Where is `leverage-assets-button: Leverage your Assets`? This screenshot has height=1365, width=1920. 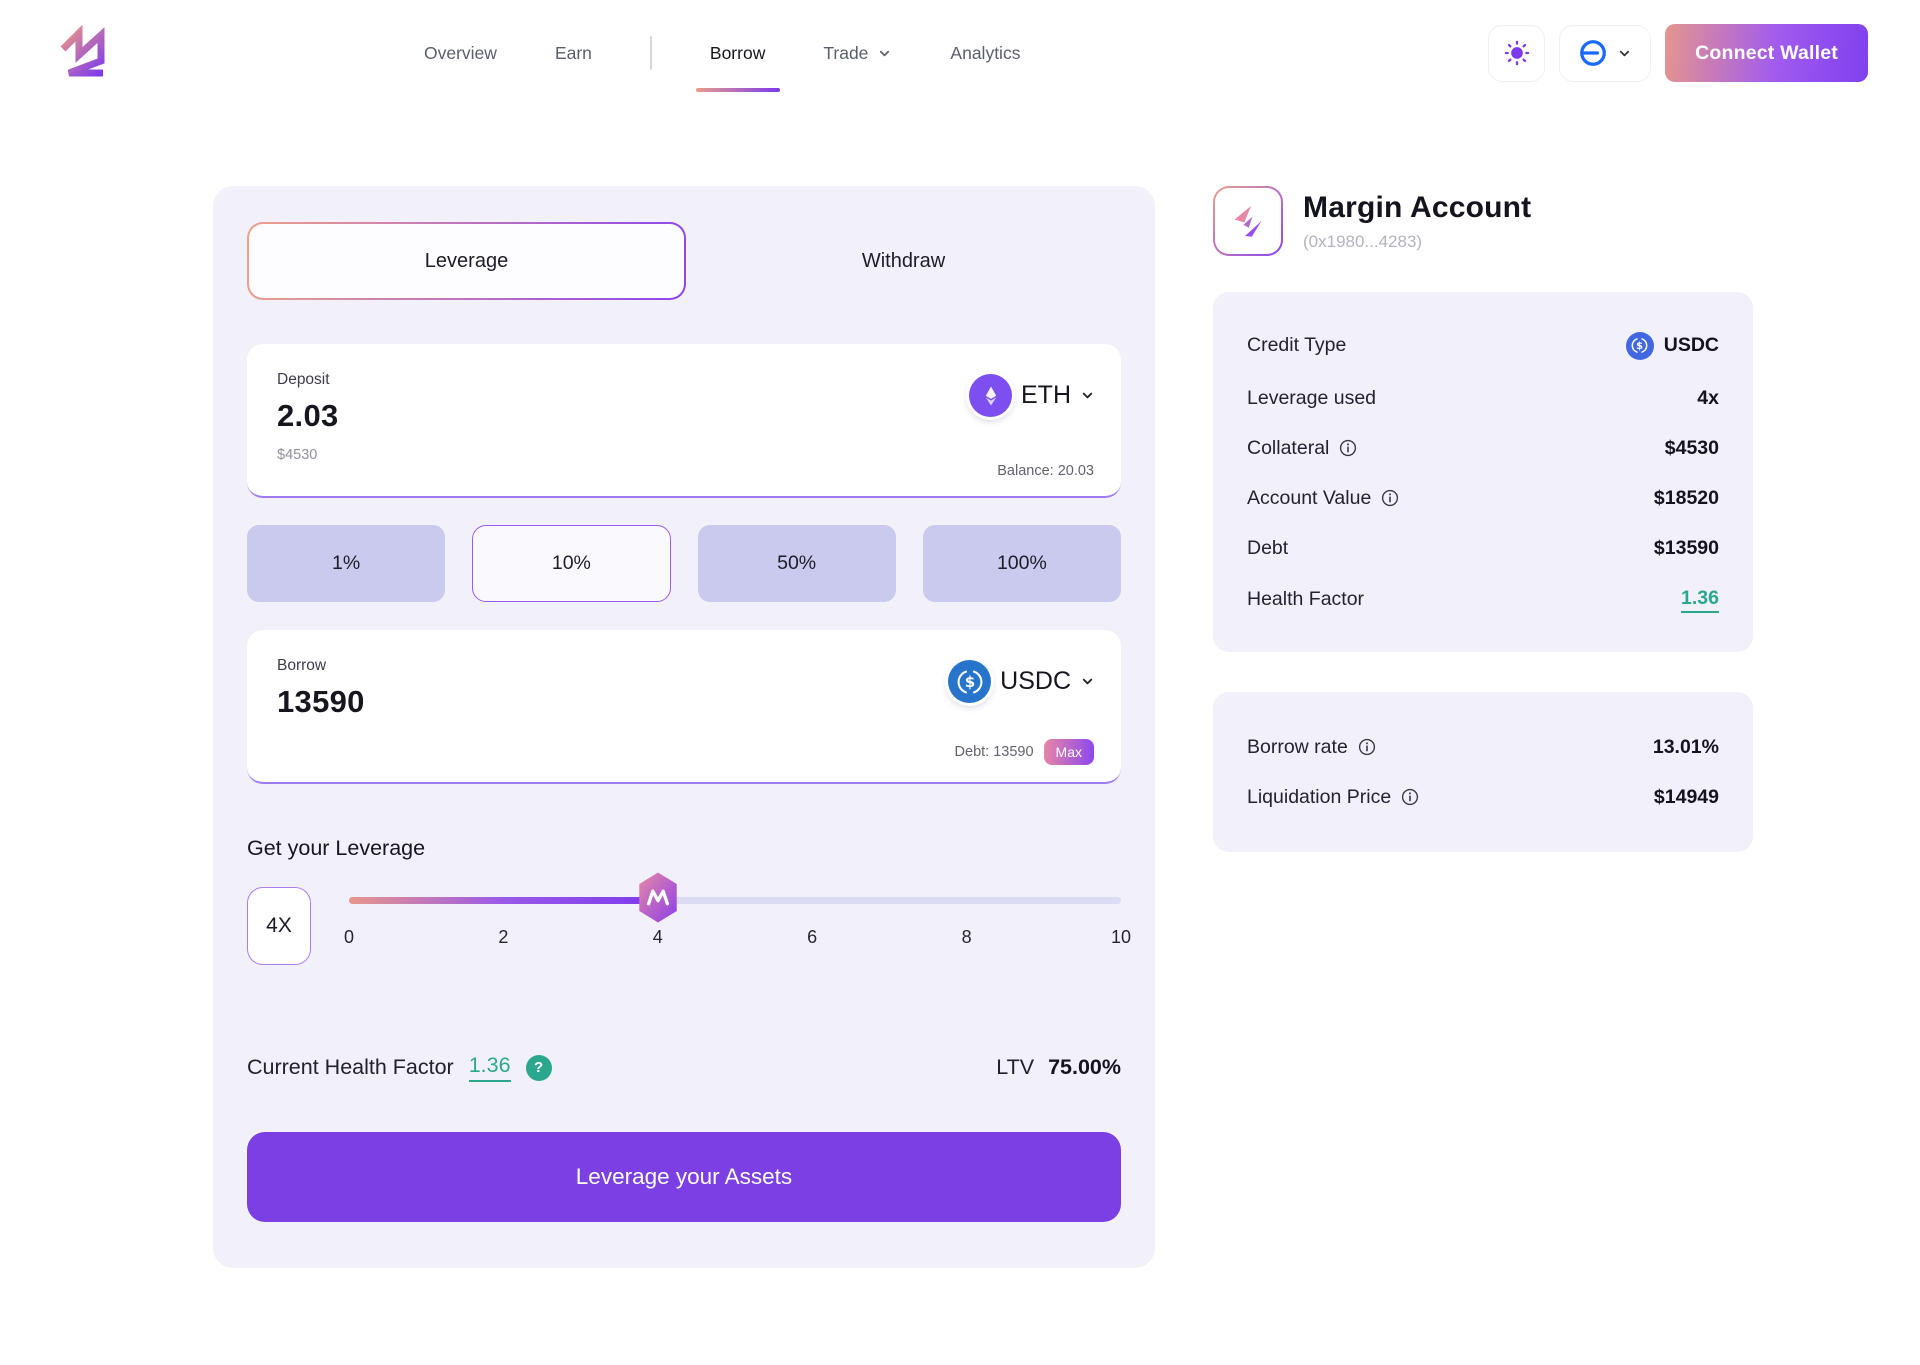 leverage-assets-button: Leverage your Assets is located at coordinates (684, 1177).